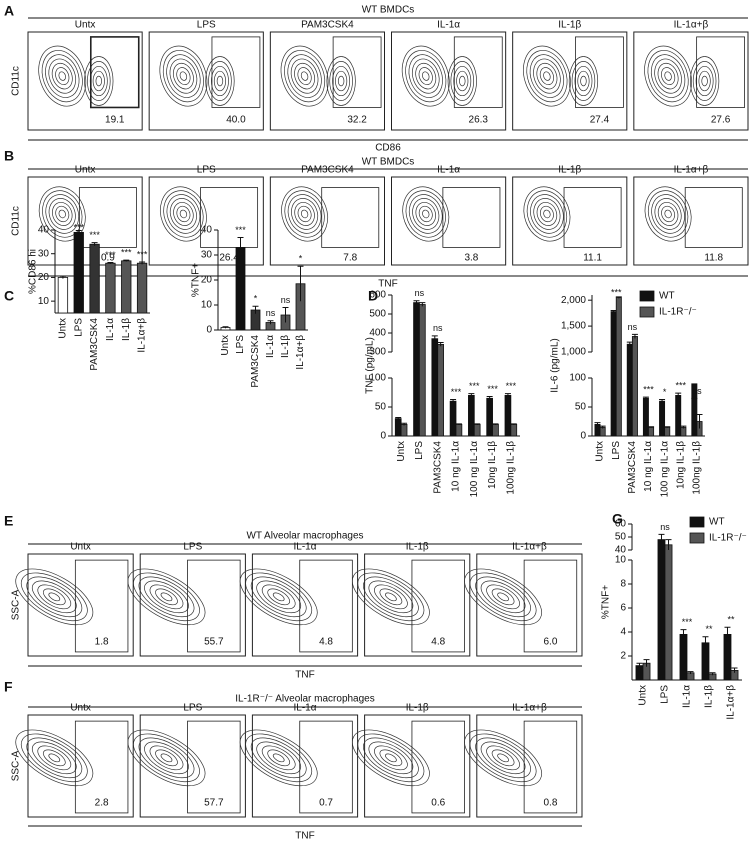 This screenshot has width=753, height=842. Describe the element at coordinates (728, 538) in the screenshot. I see `legend-label: IL-1R⁻/⁻` at that location.